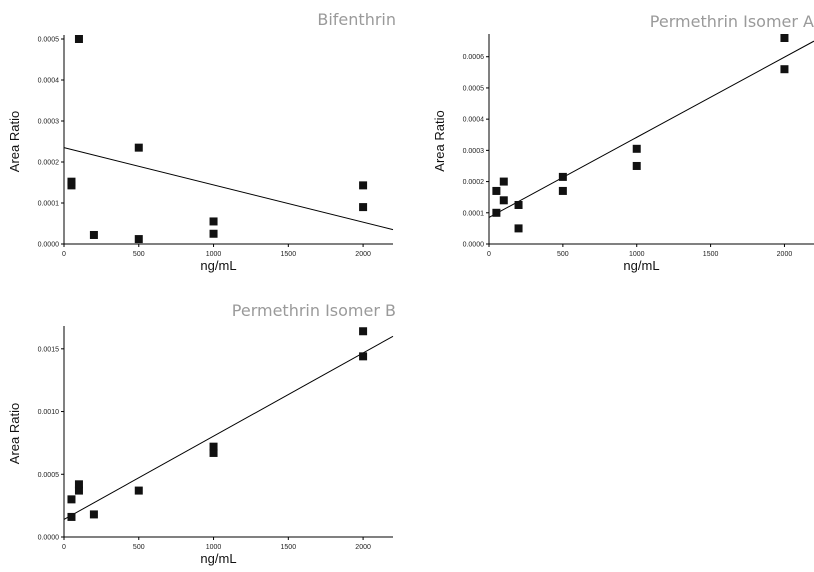 This screenshot has height=572, width=814. Describe the element at coordinates (49, 349) in the screenshot. I see `y-tick-label: 0.0015` at that location.